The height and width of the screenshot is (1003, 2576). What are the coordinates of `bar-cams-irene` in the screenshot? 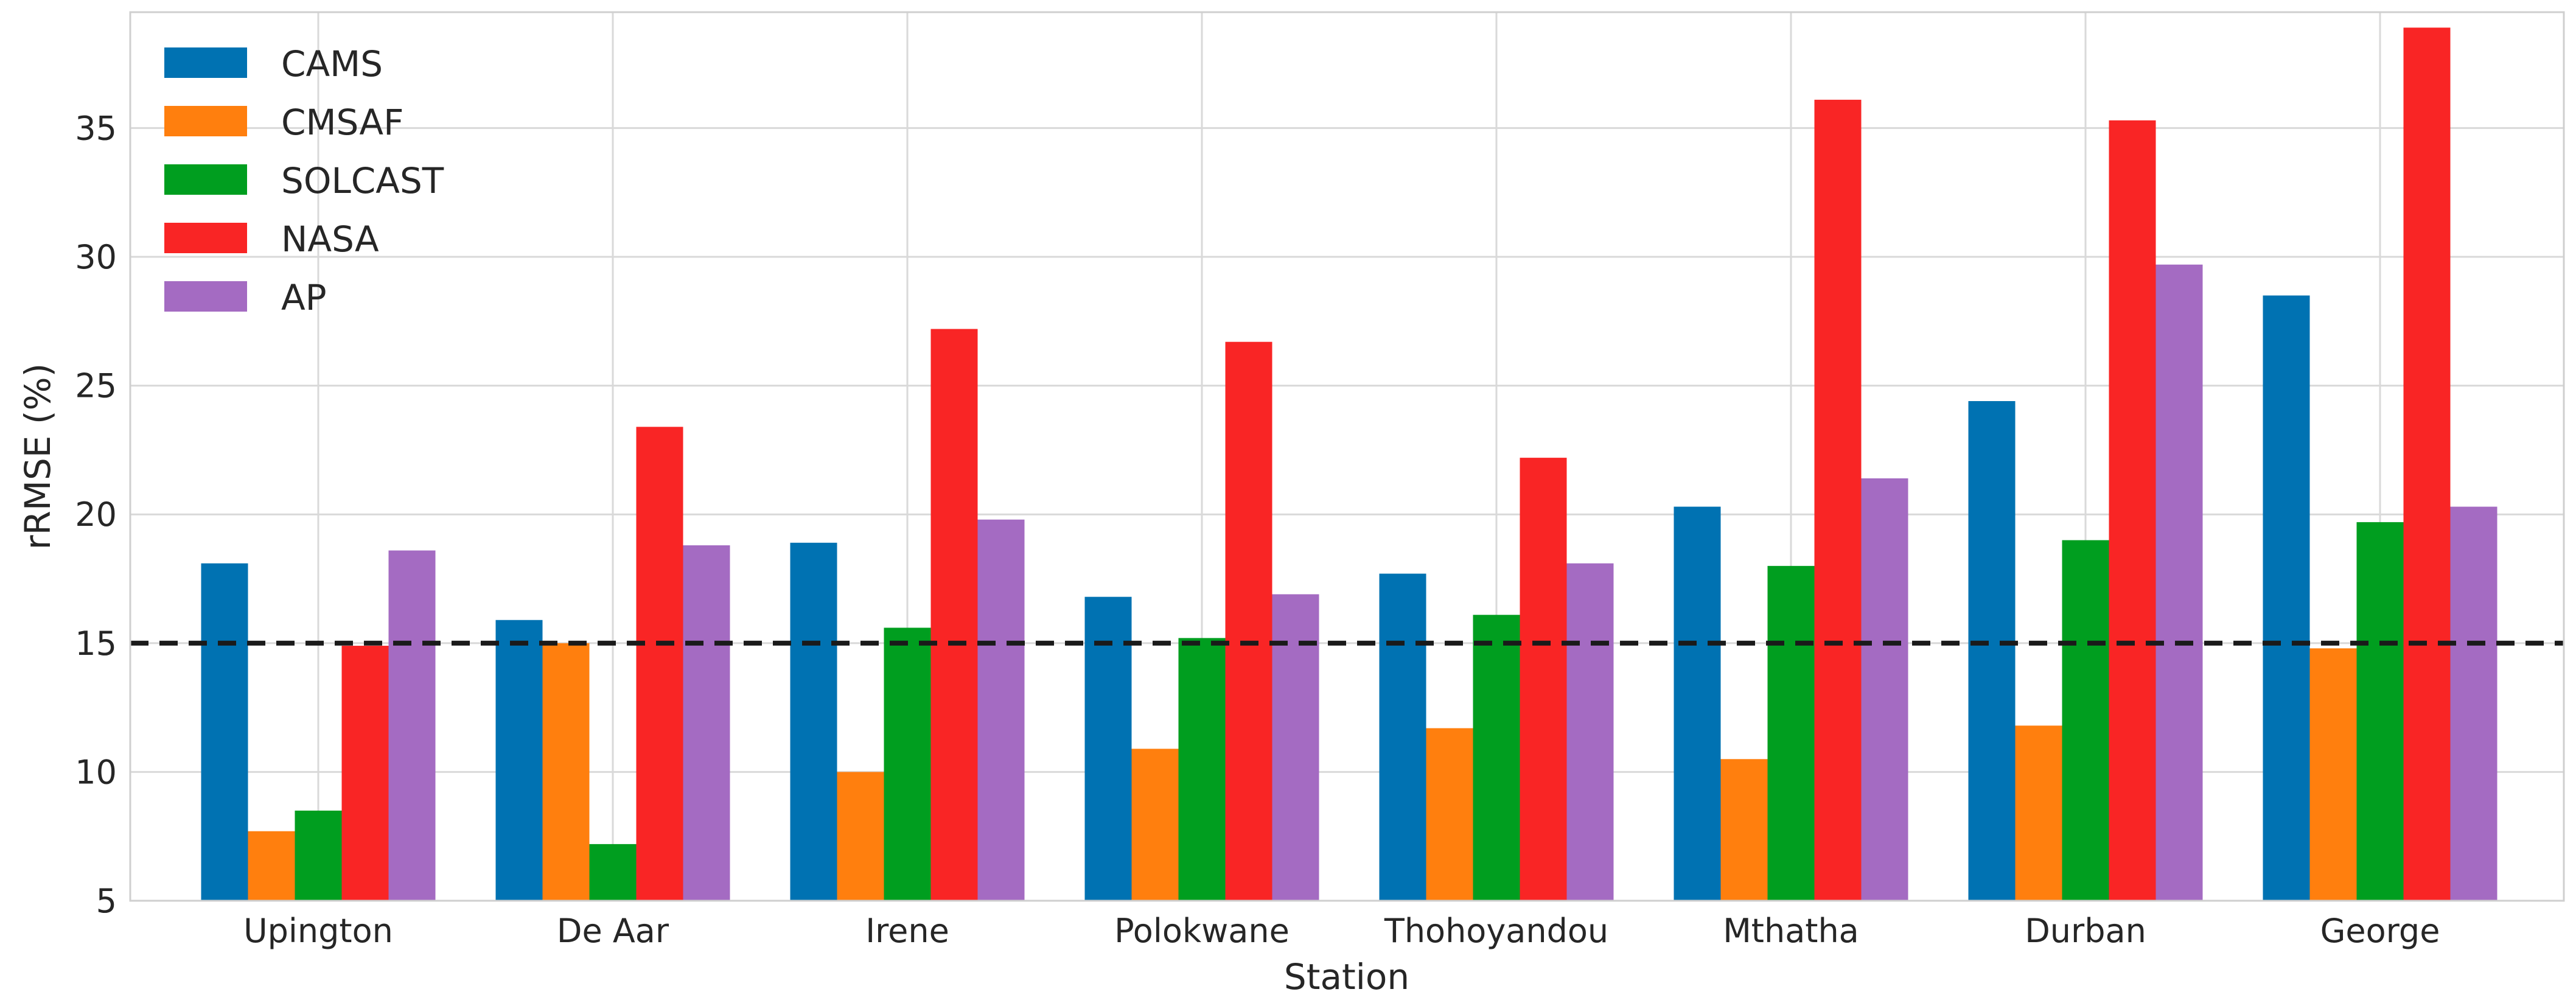 It's located at (814, 721).